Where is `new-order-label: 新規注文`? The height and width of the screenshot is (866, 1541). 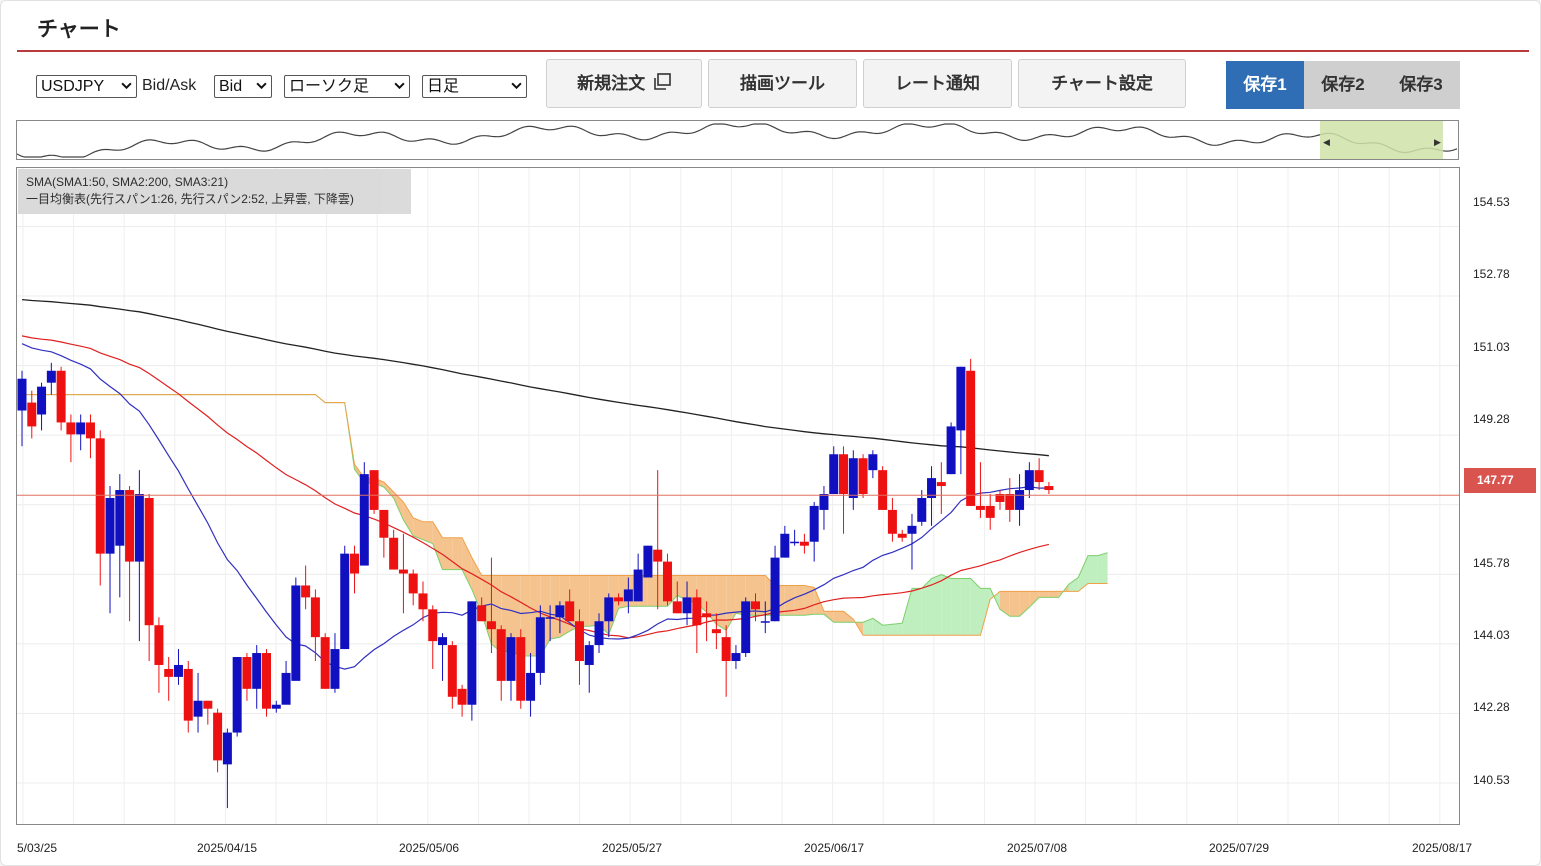
new-order-label: 新規注文 is located at coordinates (611, 83).